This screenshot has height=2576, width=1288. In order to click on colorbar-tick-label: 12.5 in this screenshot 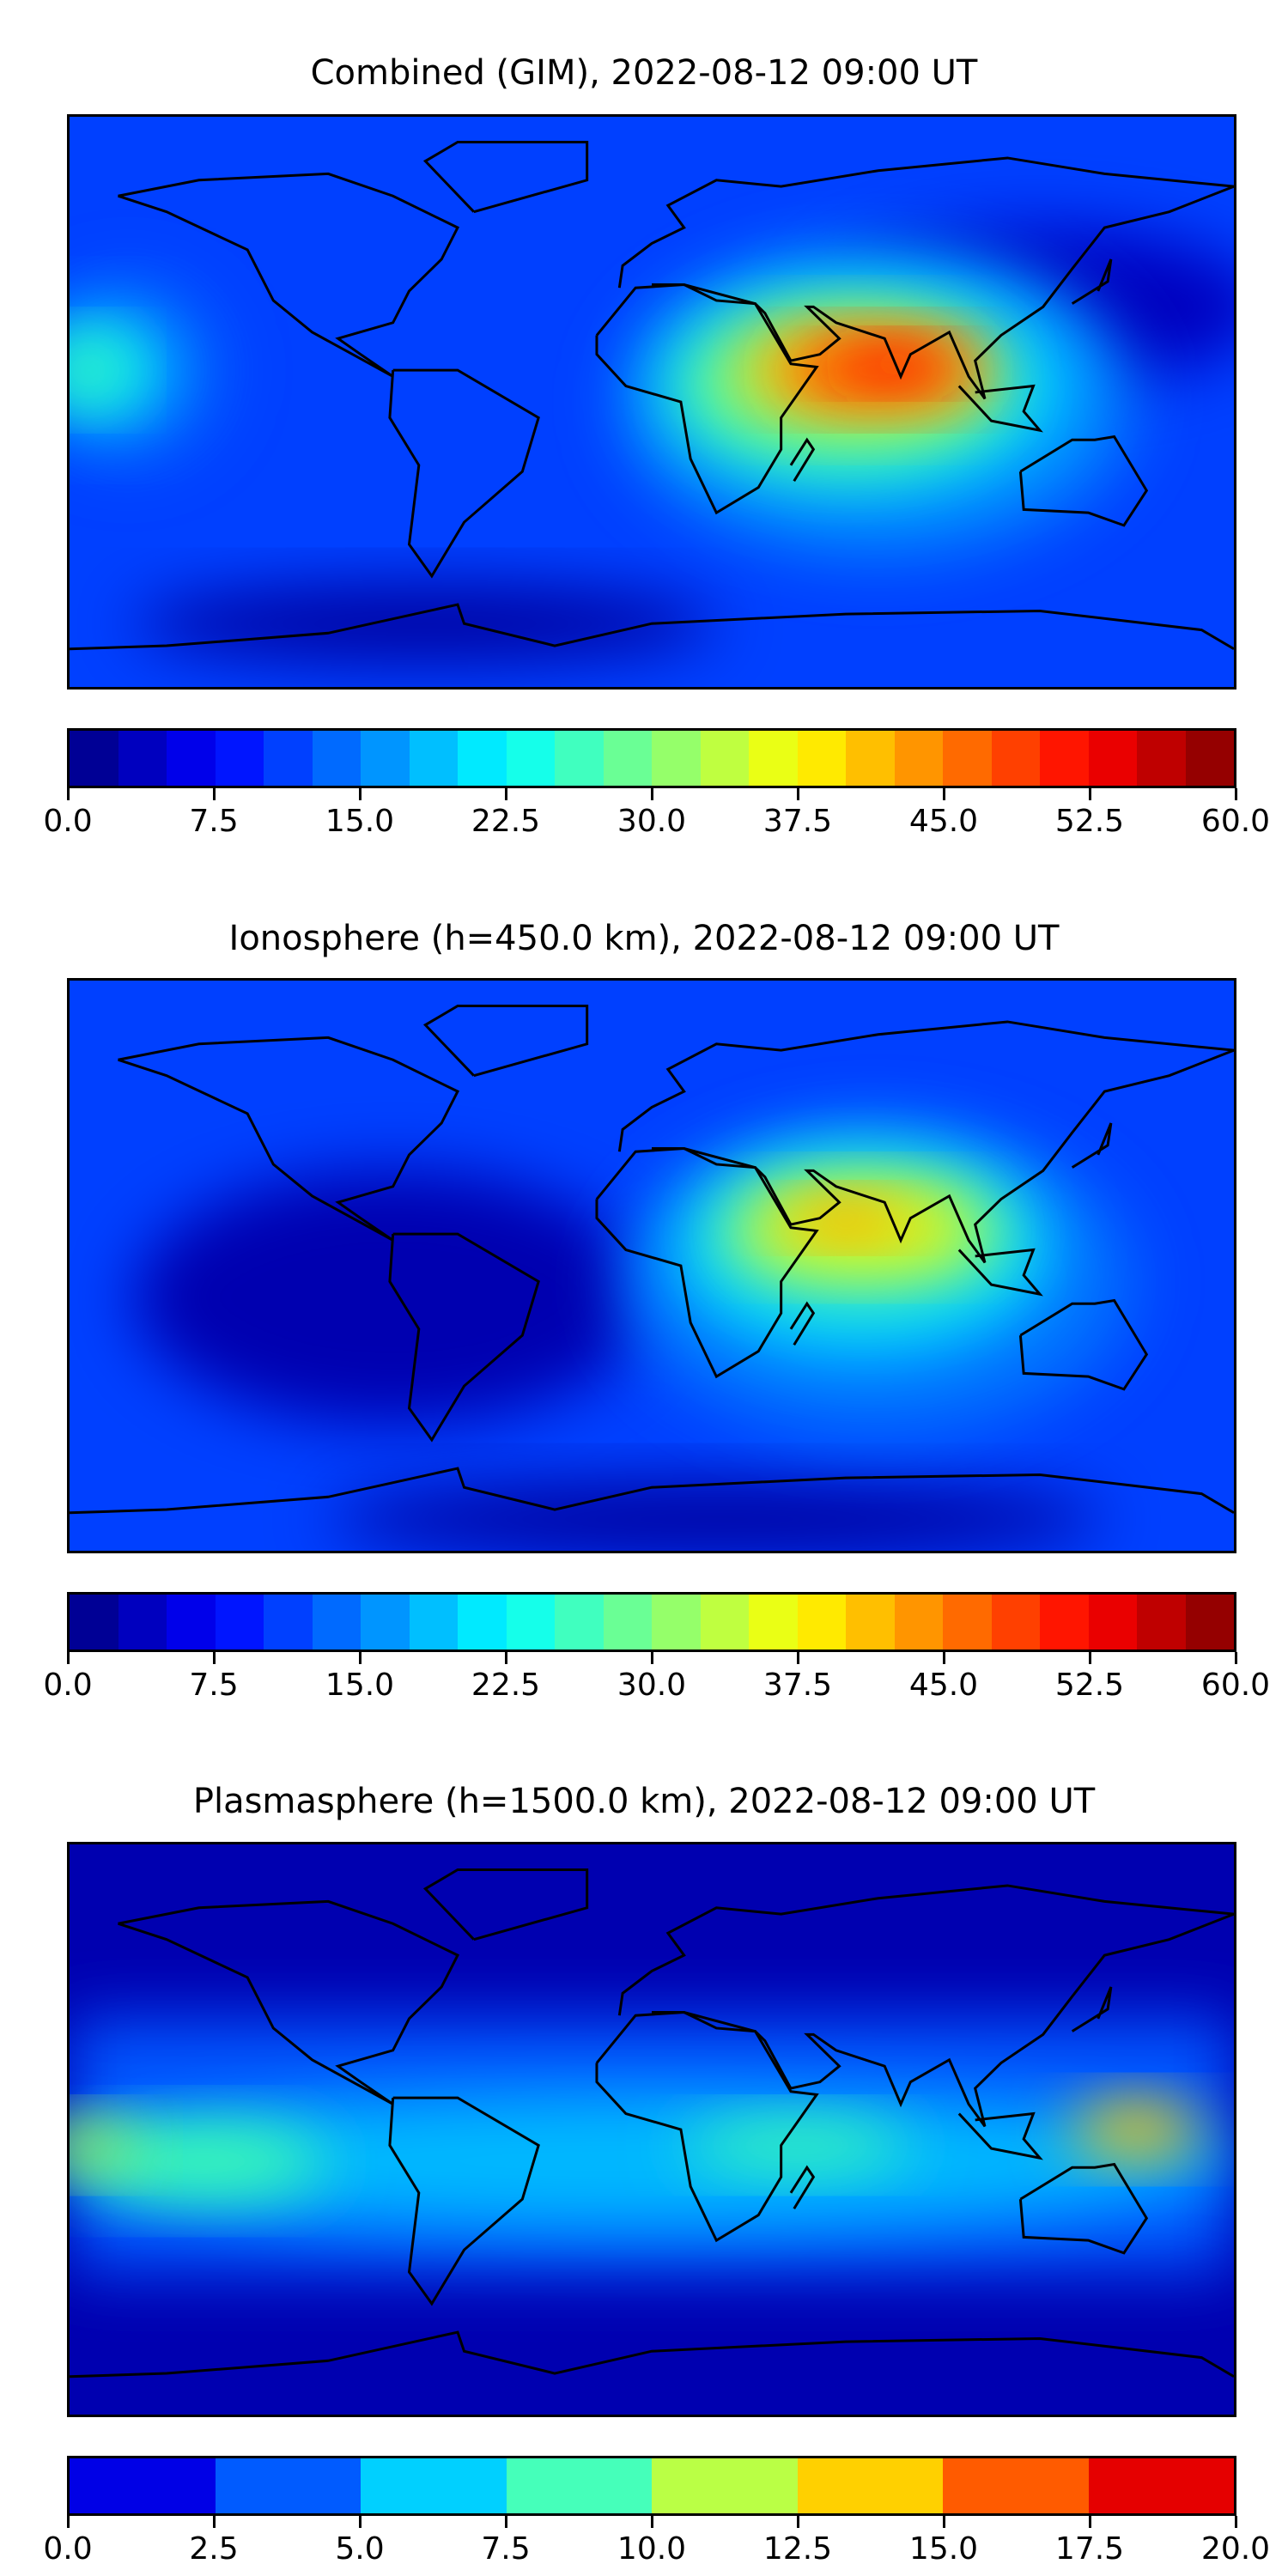, I will do `click(797, 2549)`.